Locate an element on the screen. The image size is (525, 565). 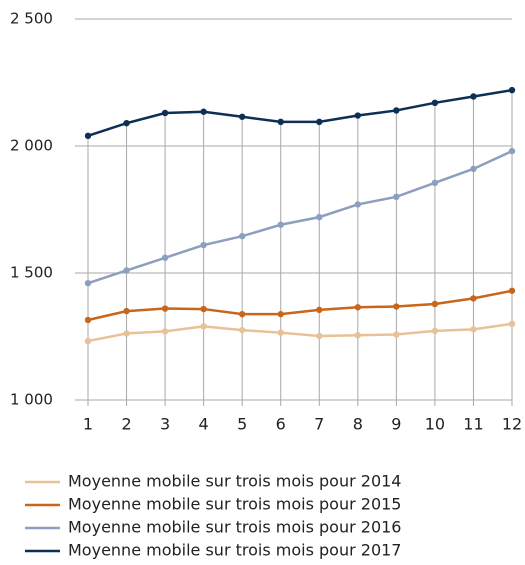
x-tick-label: 11 is located at coordinates (473, 424).